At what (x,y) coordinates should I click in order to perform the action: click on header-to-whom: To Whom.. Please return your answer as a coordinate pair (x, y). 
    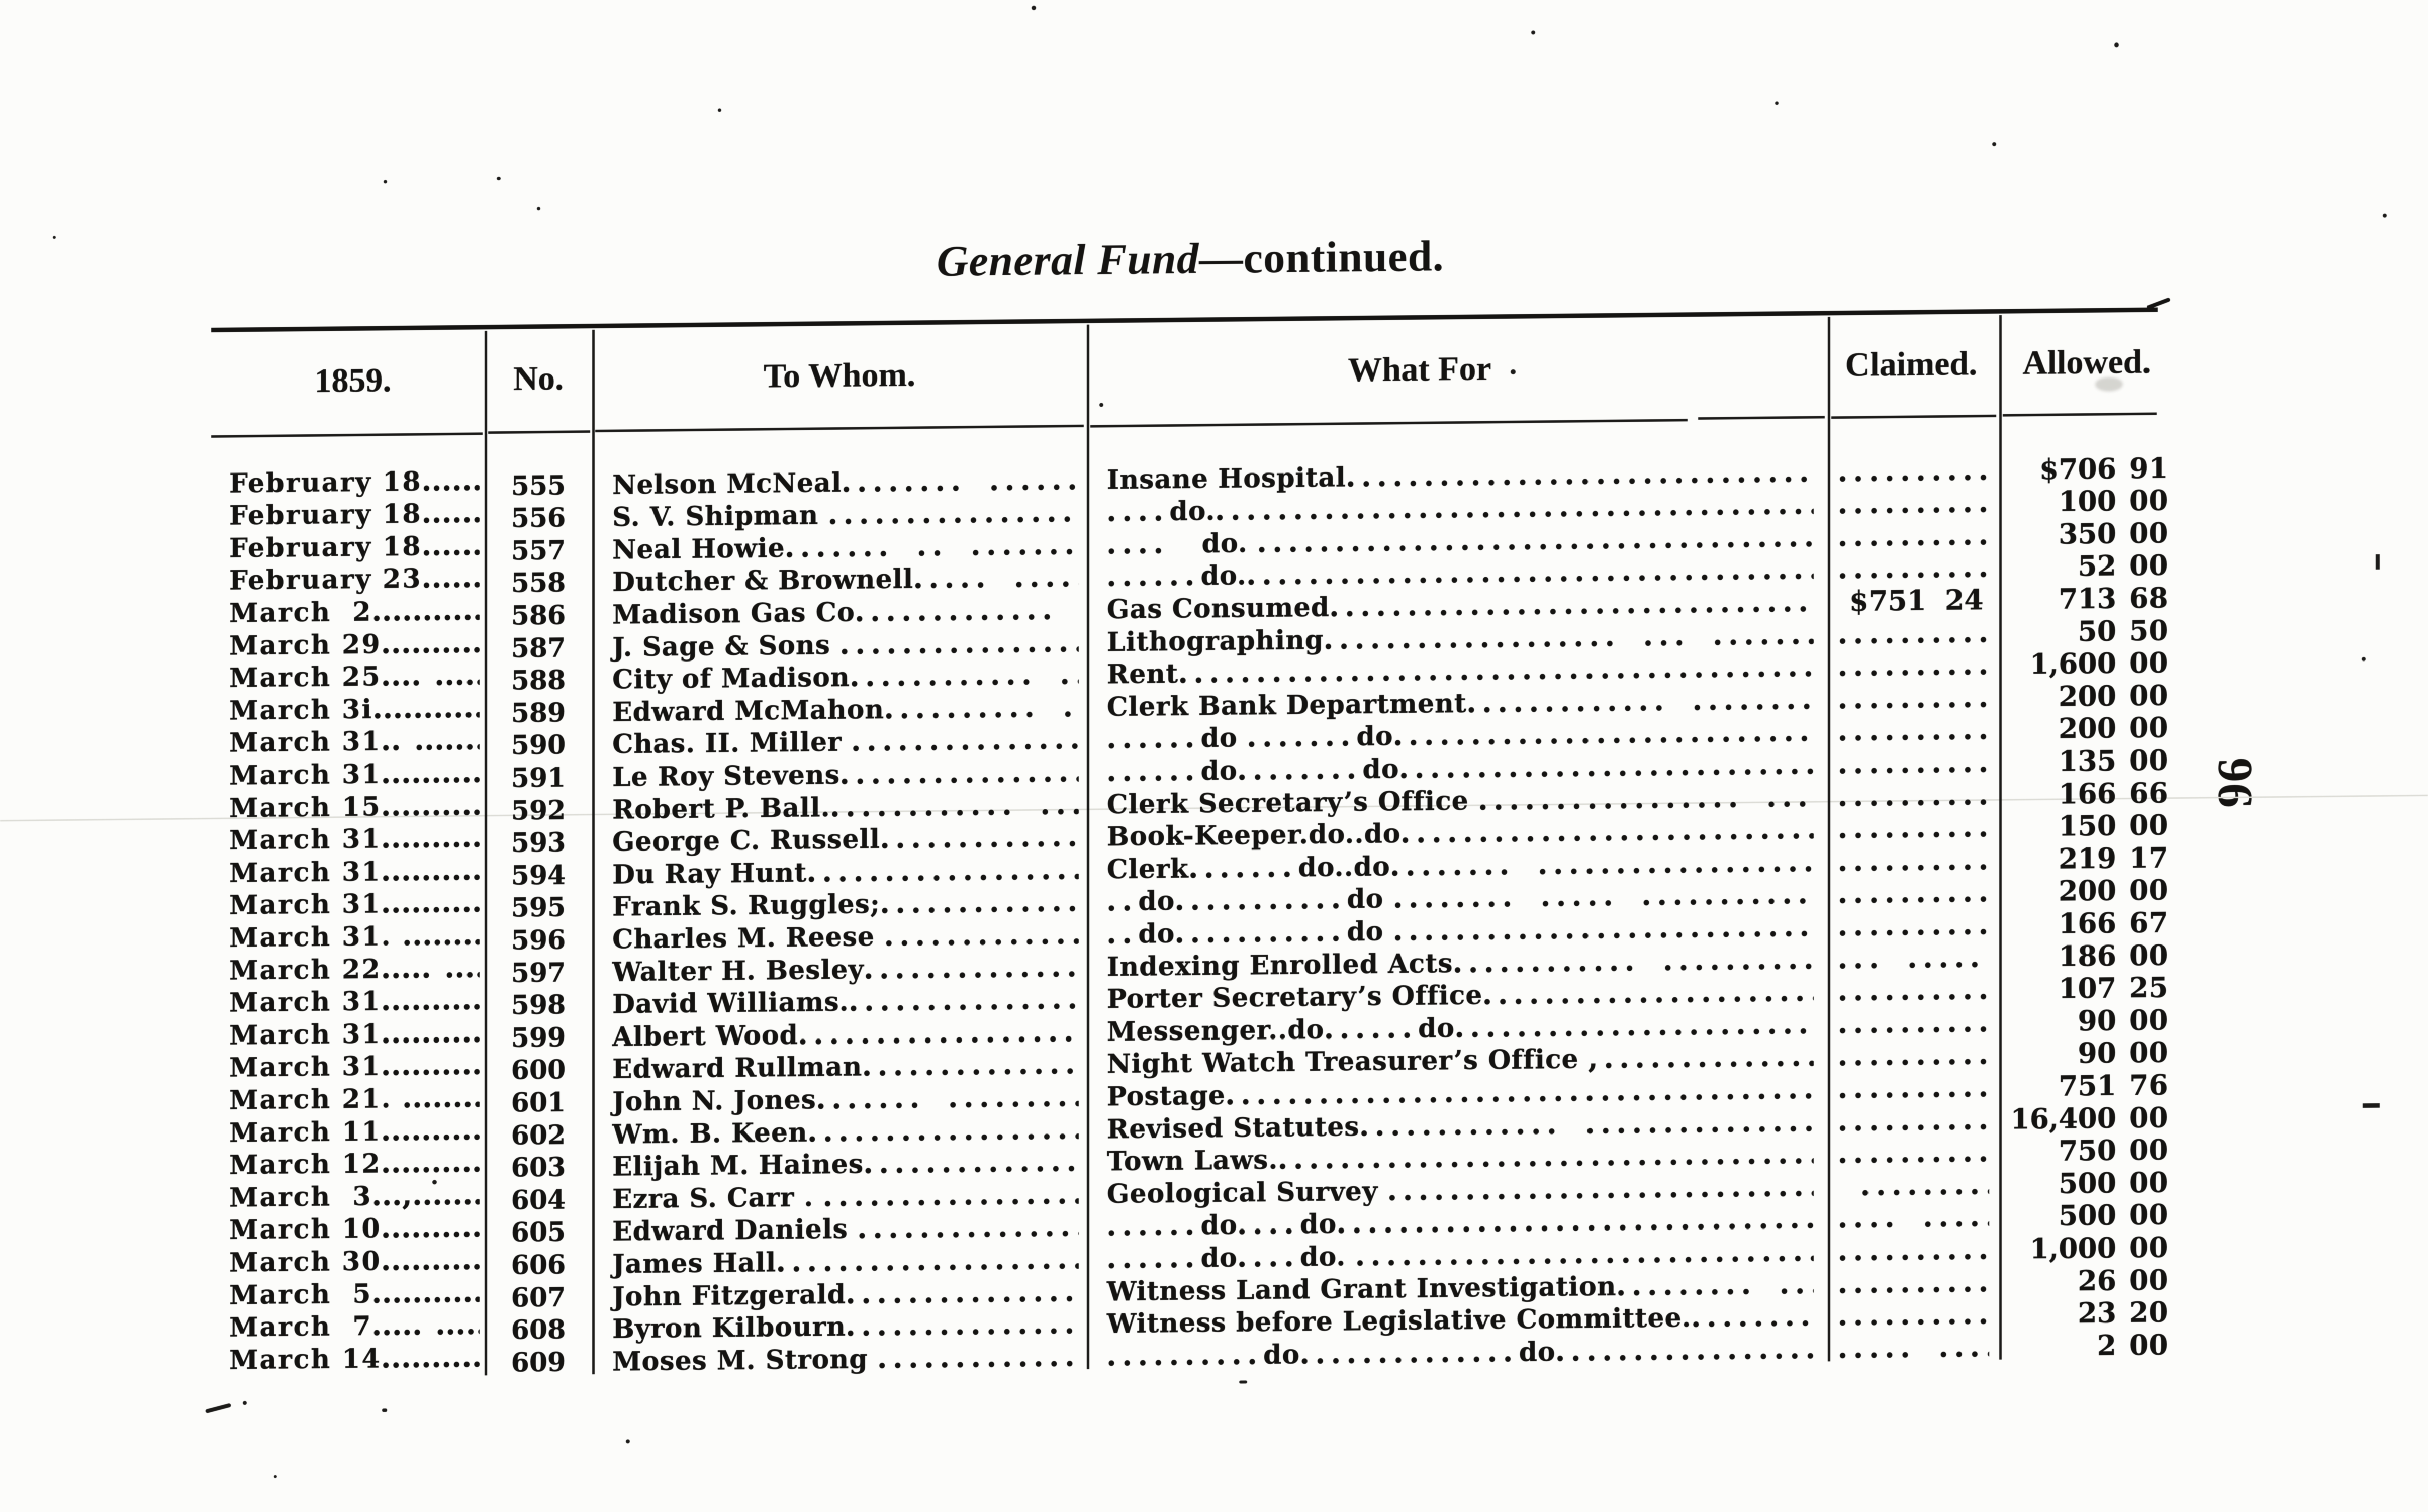
    Looking at the image, I should click on (840, 375).